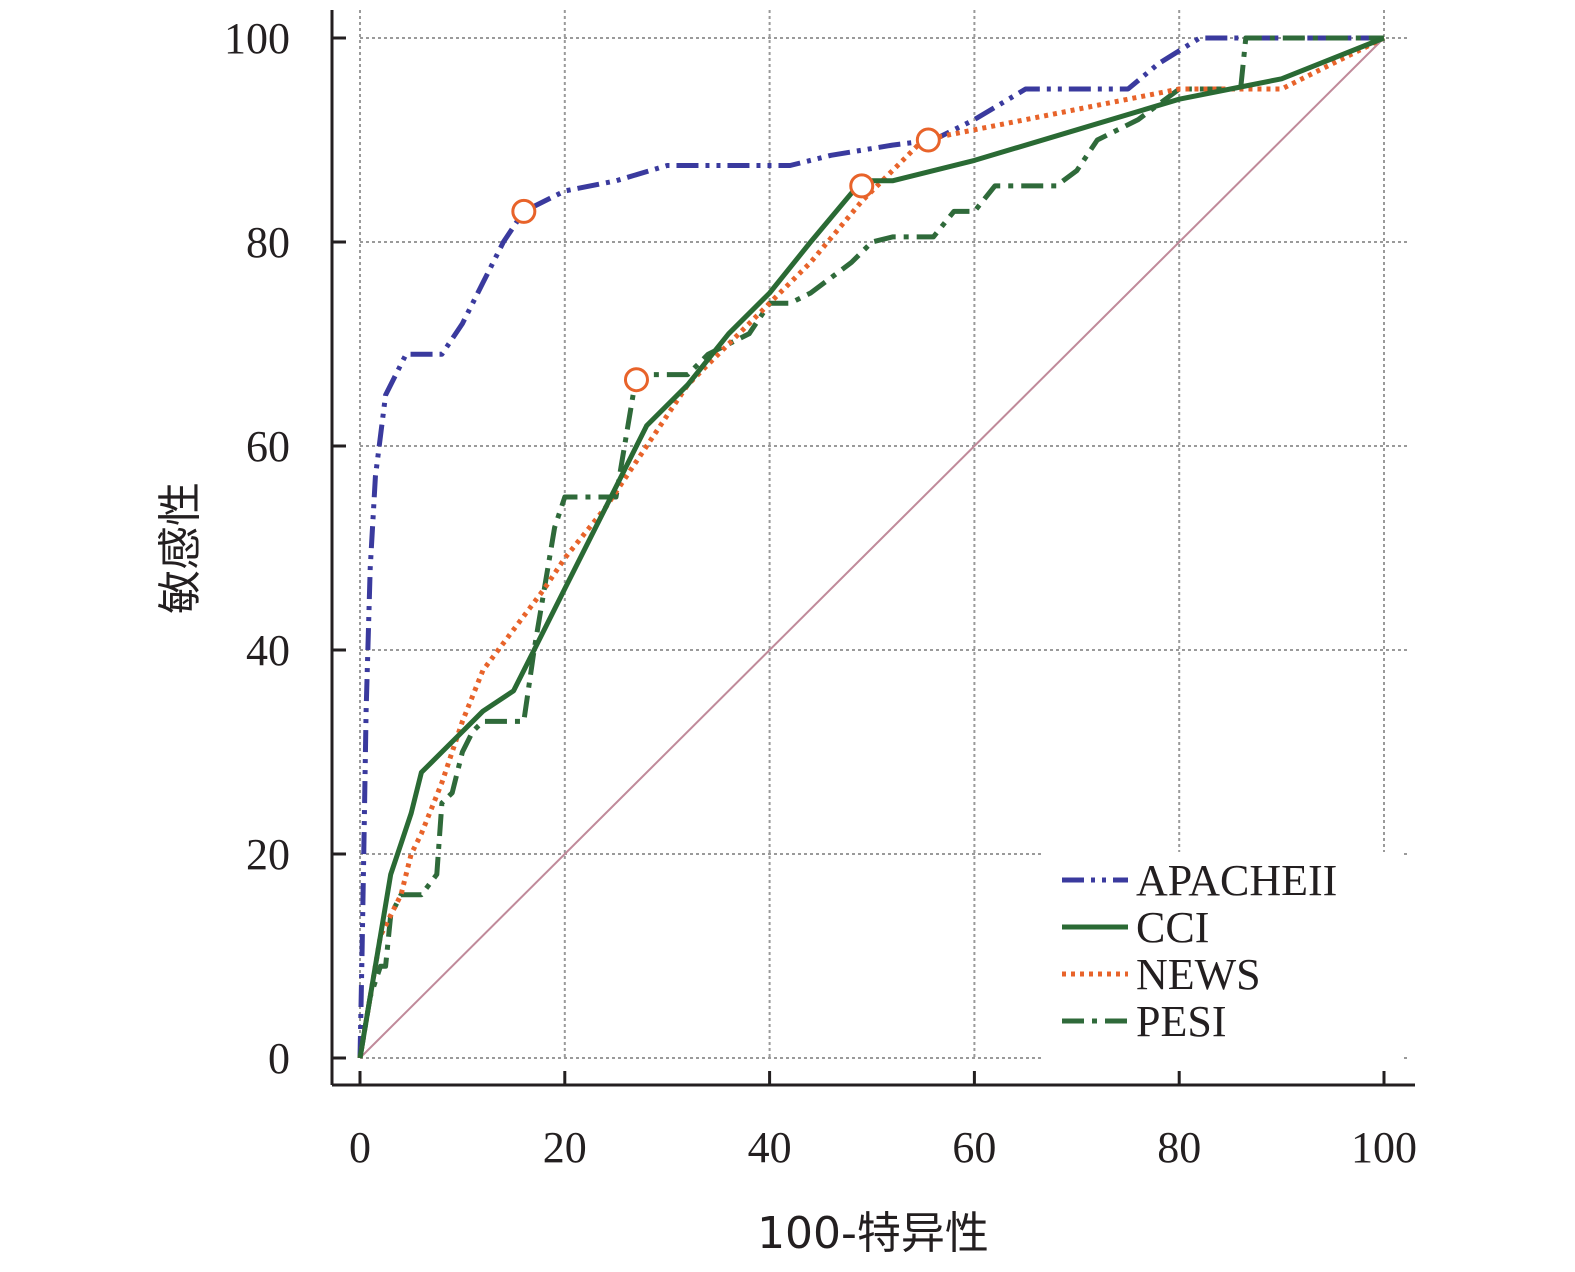  What do you see at coordinates (257, 38) in the screenshot?
I see `y-tick-label: 100` at bounding box center [257, 38].